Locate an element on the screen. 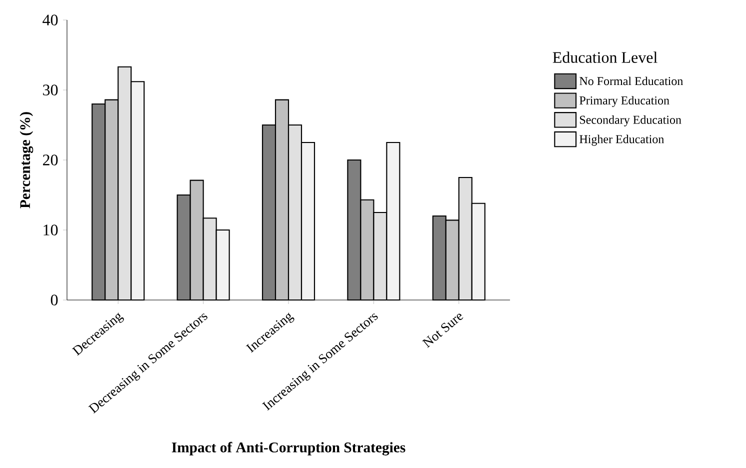 The image size is (746, 468). x-axis-title: Impact of Anti-Corruption Strategies is located at coordinates (289, 449).